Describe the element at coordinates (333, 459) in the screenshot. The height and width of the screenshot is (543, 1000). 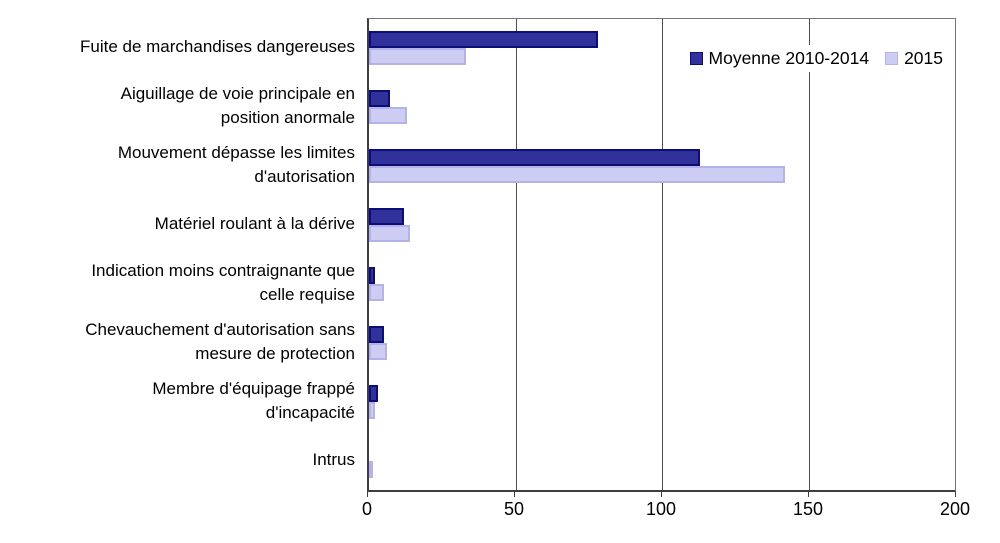
I see `category-label: Intrus` at that location.